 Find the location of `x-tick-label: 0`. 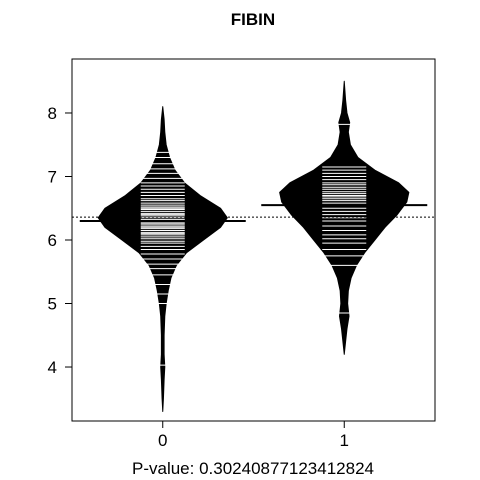

x-tick-label: 0 is located at coordinates (162, 440).